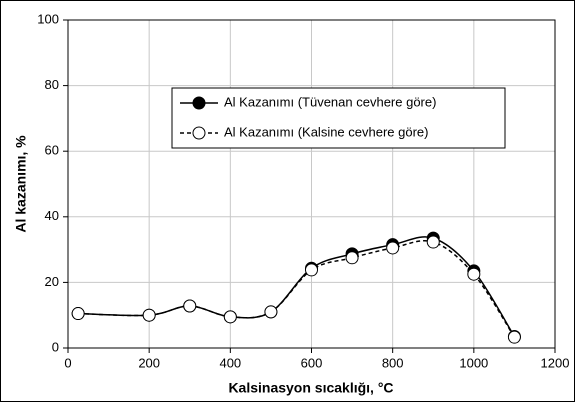  Describe the element at coordinates (48, 18) in the screenshot. I see `y-tick-label: 100` at that location.